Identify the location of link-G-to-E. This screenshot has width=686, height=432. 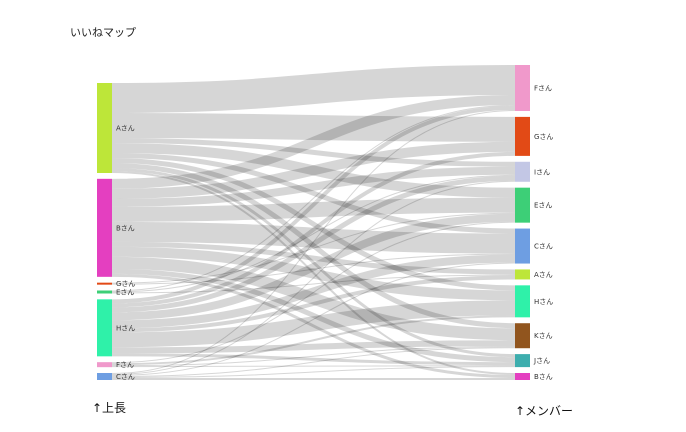
(313, 248).